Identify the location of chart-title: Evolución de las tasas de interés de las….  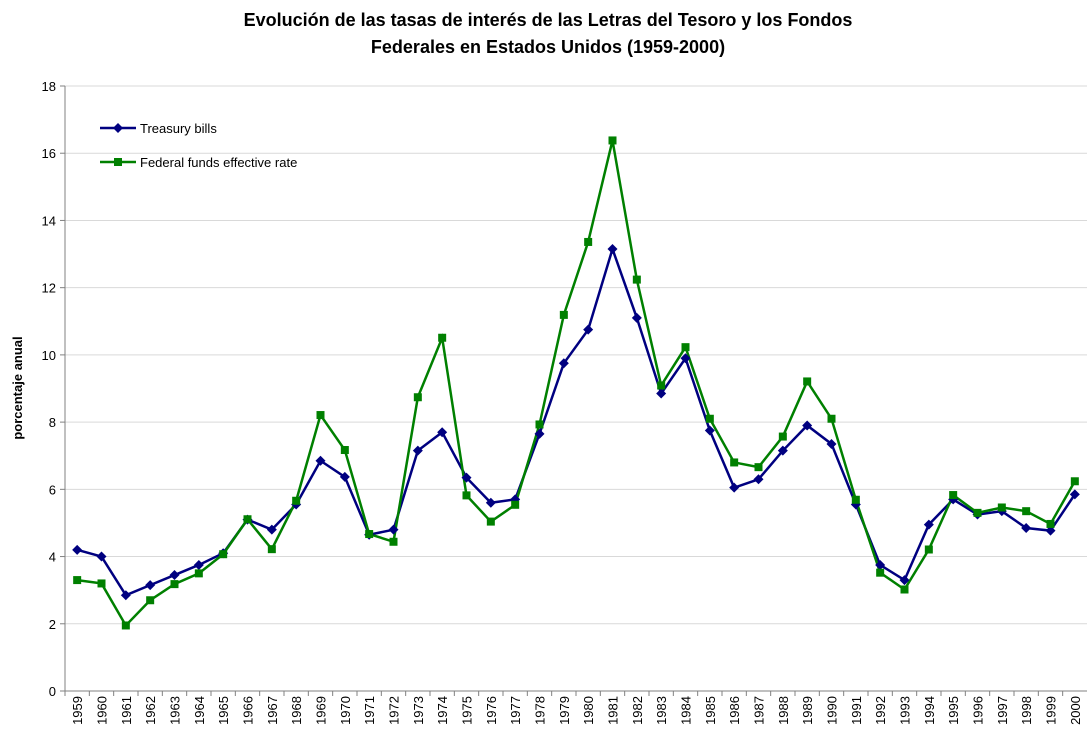
(548, 20).